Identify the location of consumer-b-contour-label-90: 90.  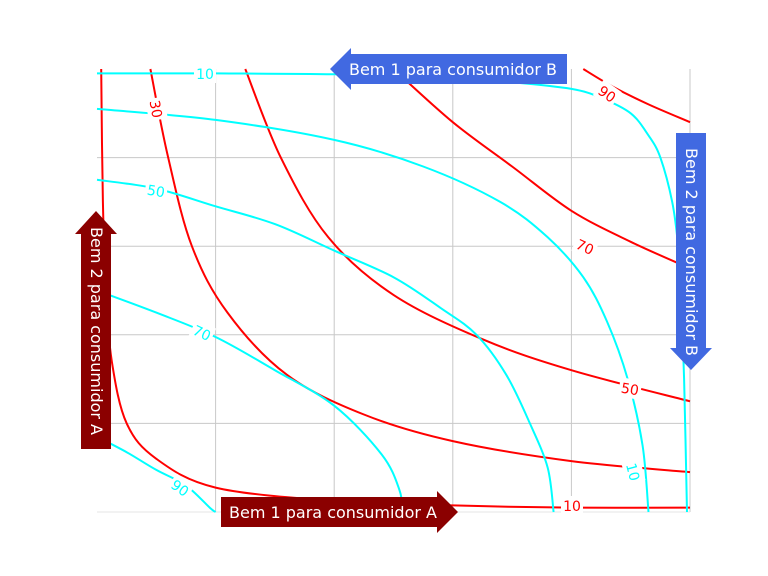
(180, 488).